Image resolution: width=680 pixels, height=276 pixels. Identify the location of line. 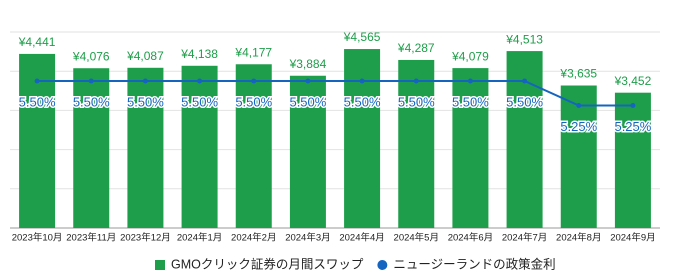
(335, 93).